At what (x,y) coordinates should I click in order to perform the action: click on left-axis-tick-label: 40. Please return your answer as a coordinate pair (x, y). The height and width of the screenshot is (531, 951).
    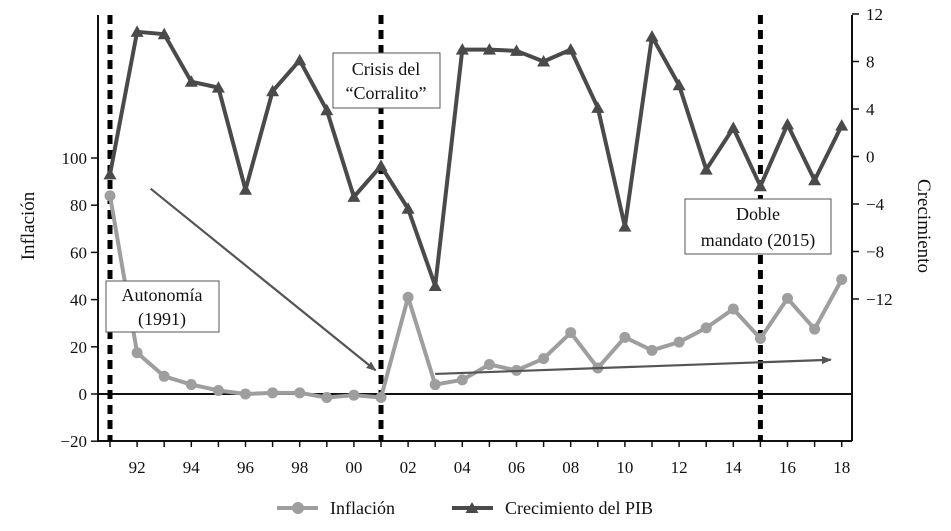
    Looking at the image, I should click on (78, 300).